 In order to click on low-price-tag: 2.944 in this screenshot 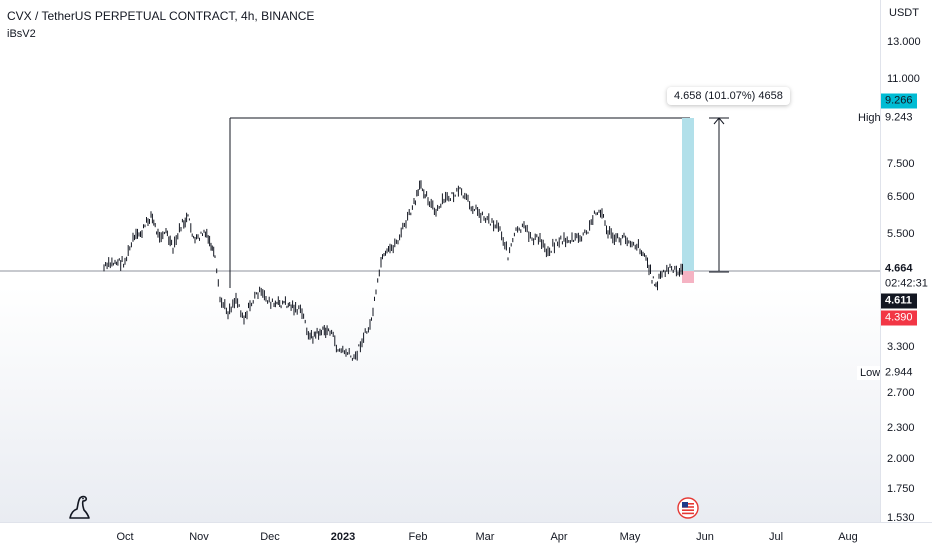, I will do `click(899, 373)`.